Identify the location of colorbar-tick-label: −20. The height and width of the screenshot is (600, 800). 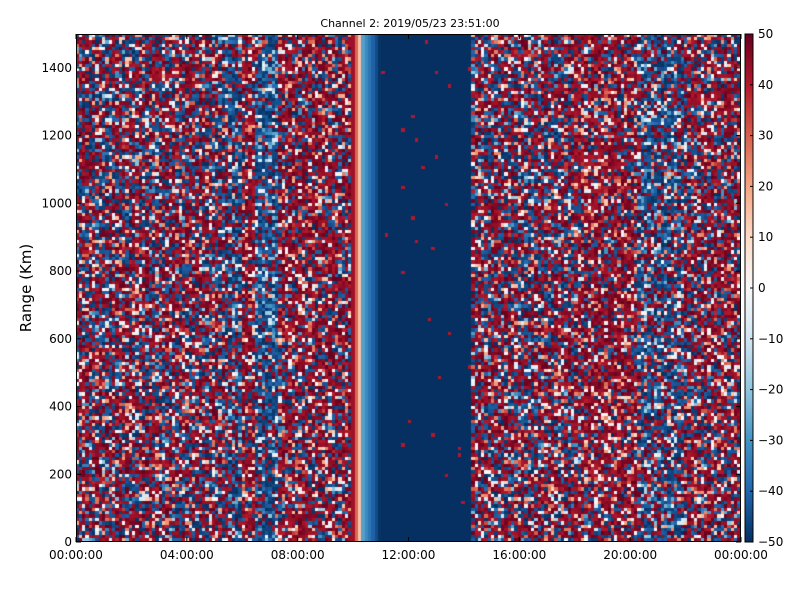
(770, 390).